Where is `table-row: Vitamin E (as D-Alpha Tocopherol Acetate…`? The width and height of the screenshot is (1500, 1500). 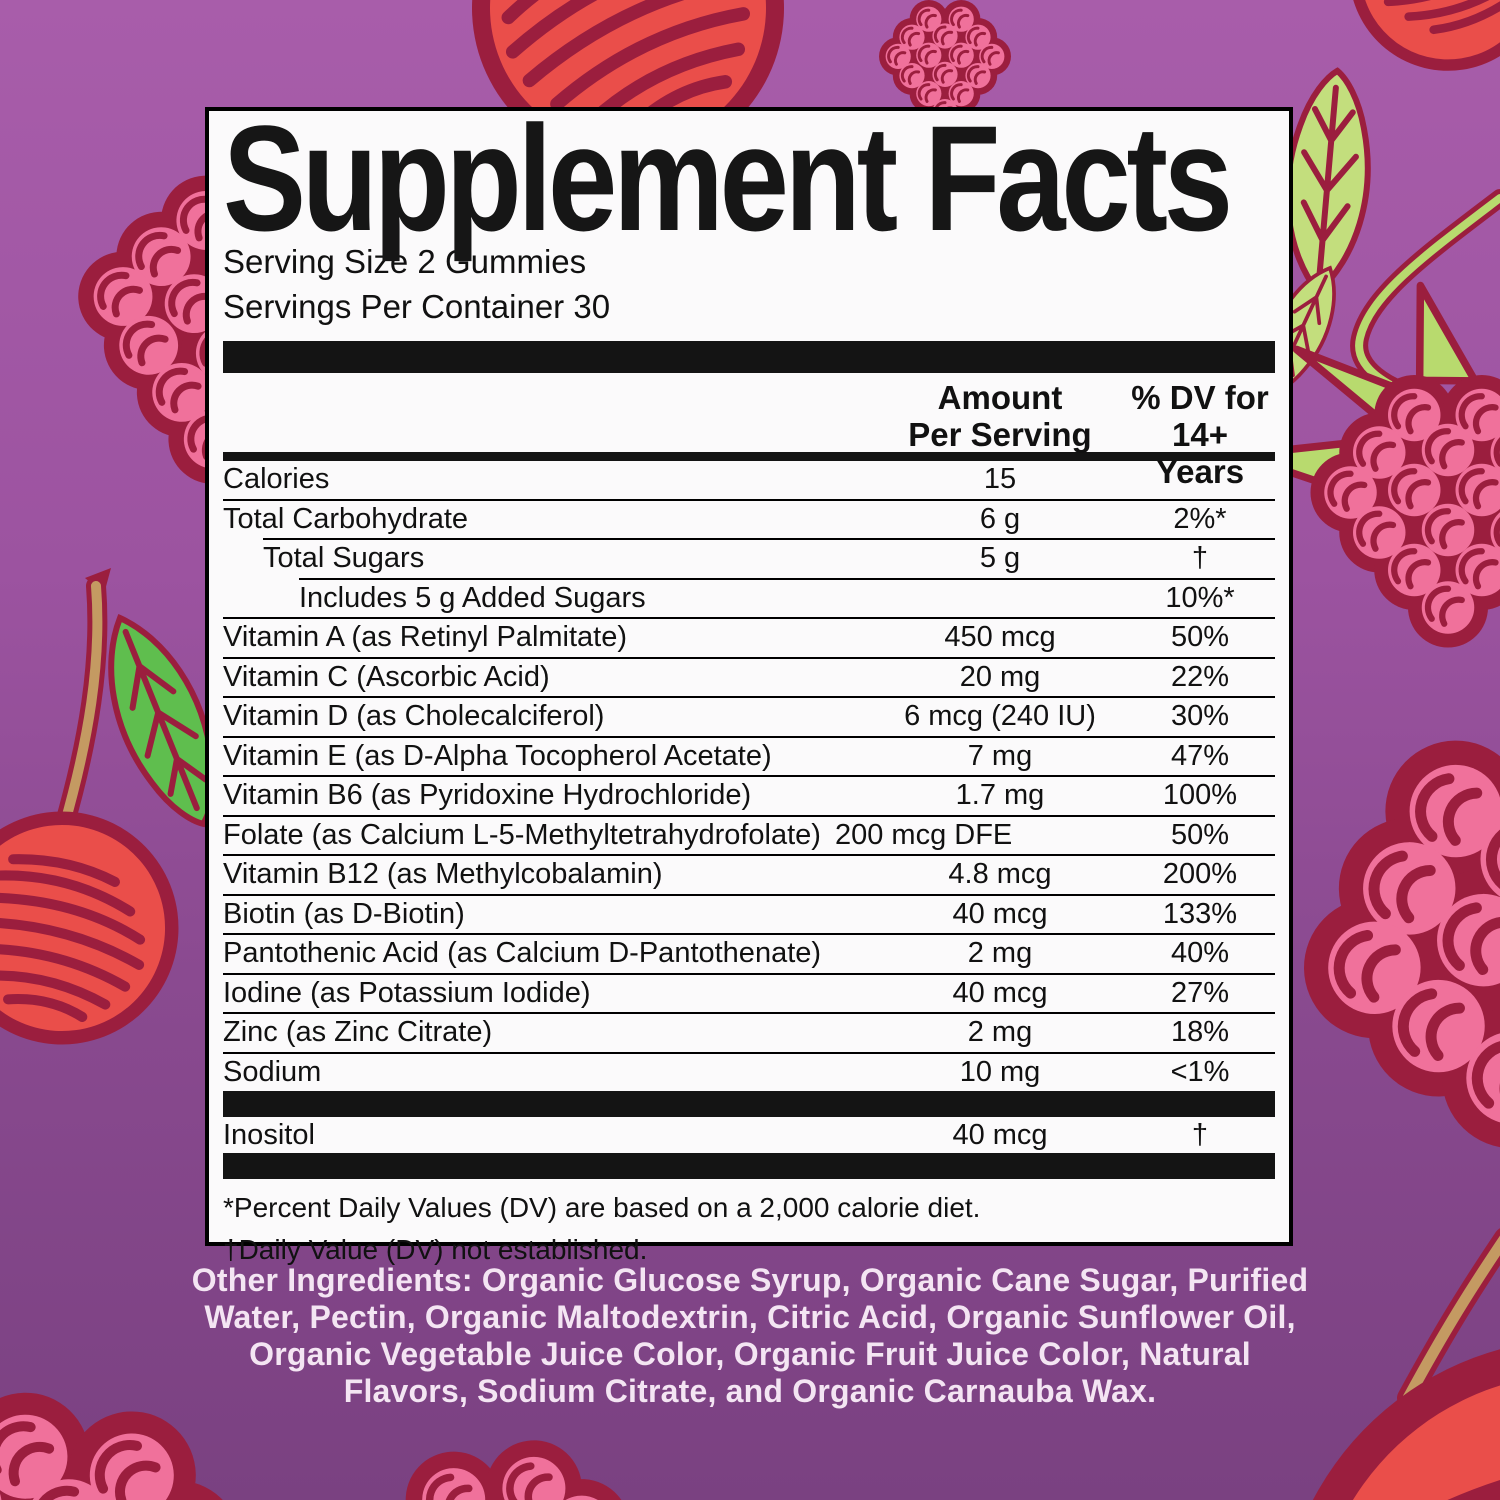 table-row: Vitamin E (as D-Alpha Tocopherol Acetate… is located at coordinates (749, 755).